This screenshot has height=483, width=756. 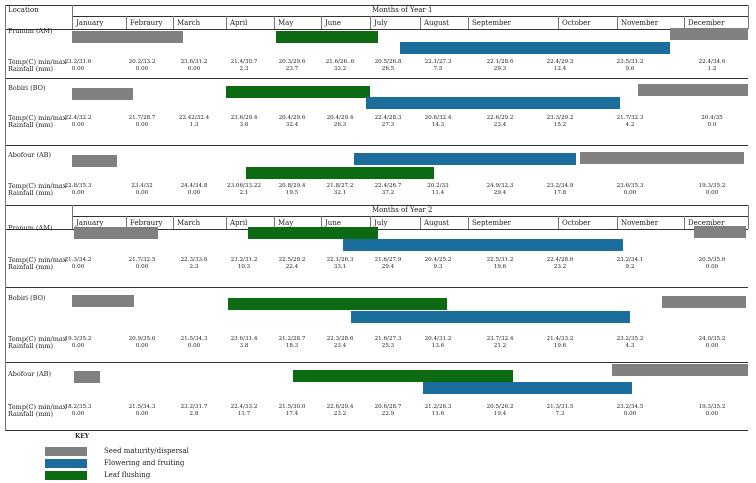 I want to click on temp-value: 23.7/32.4, so click(x=500, y=339).